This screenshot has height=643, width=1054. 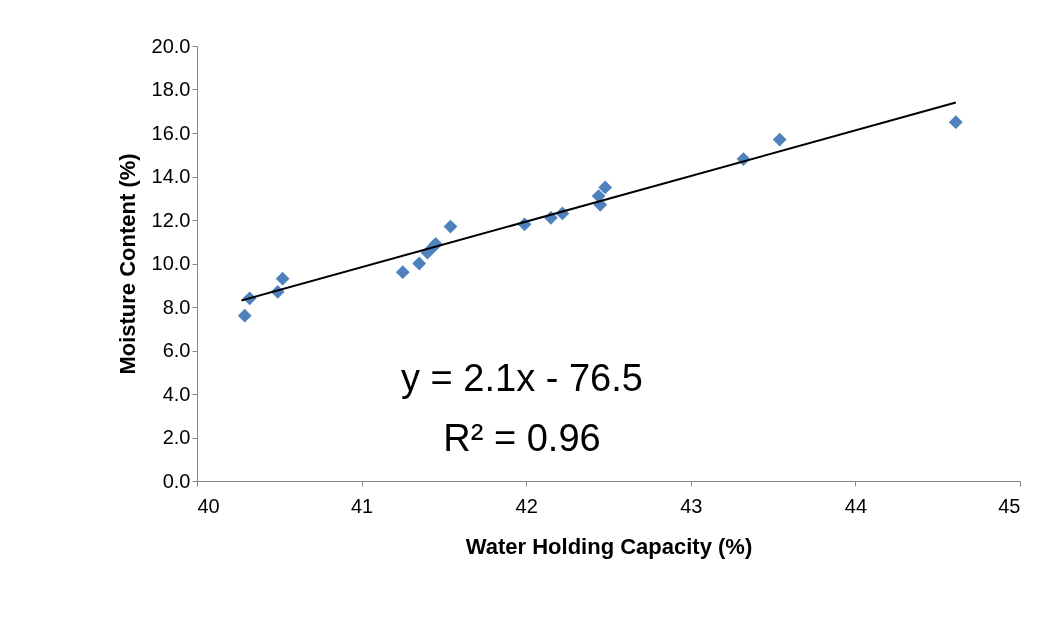 What do you see at coordinates (362, 505) in the screenshot?
I see `x-tick-label: 41` at bounding box center [362, 505].